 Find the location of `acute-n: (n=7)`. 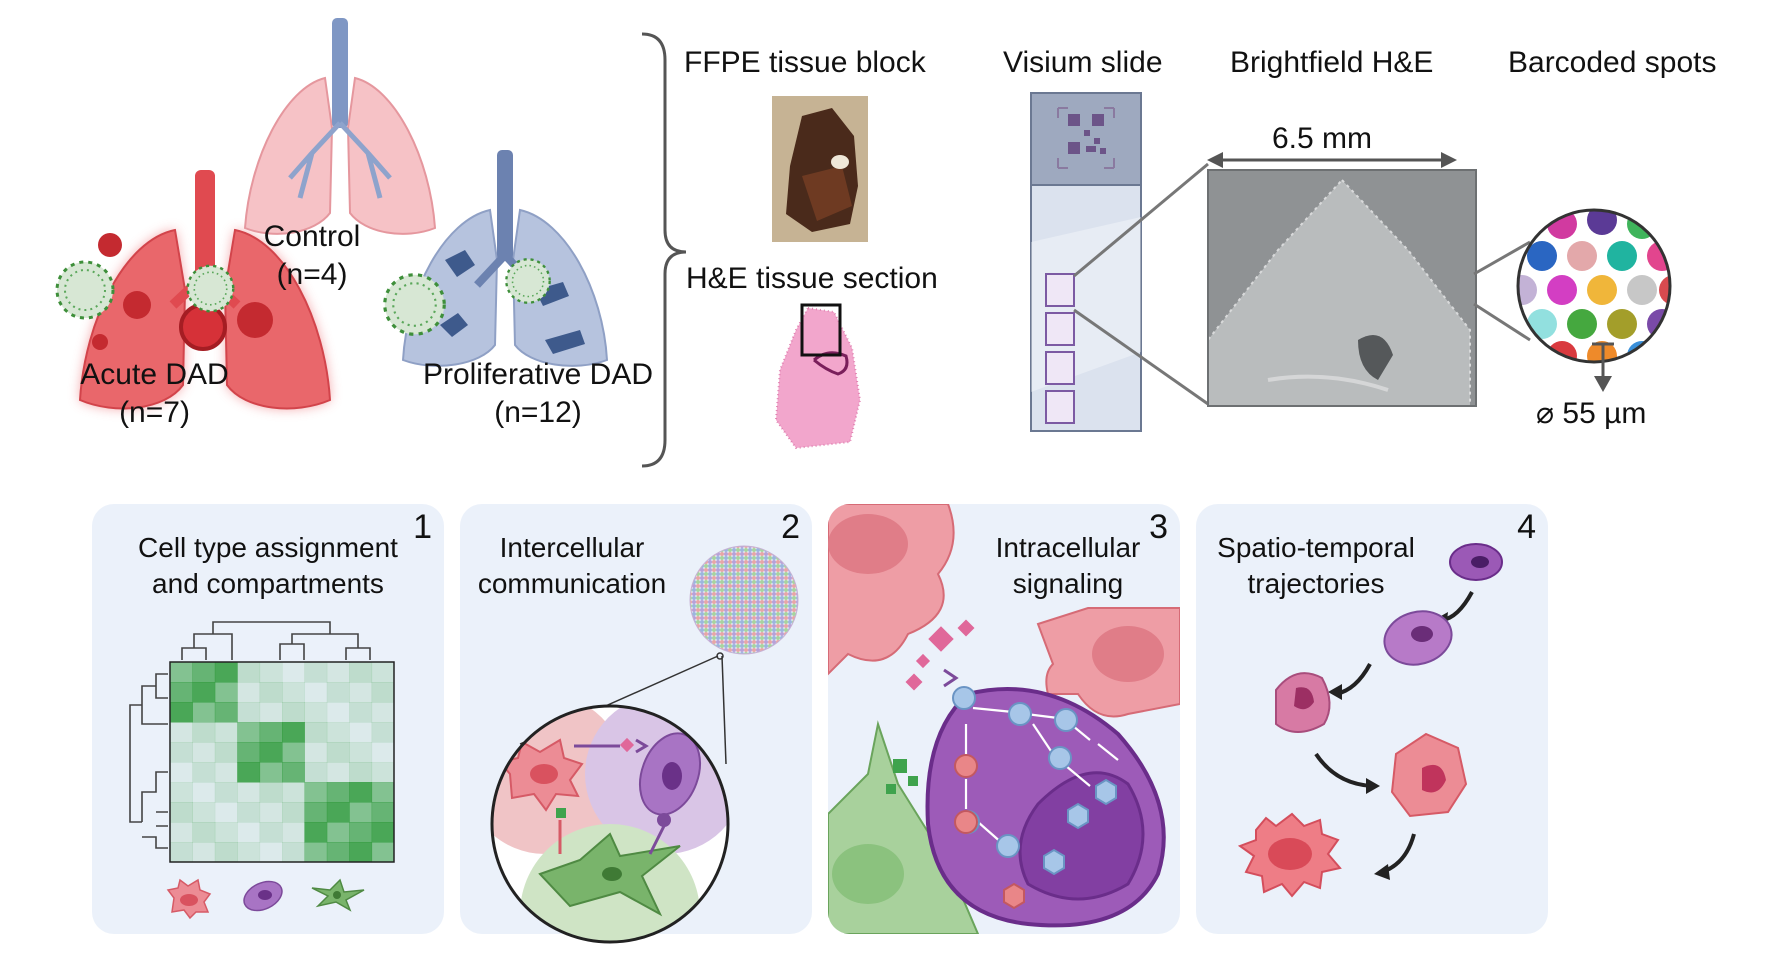

acute-n: (n=7) is located at coordinates (154, 412).